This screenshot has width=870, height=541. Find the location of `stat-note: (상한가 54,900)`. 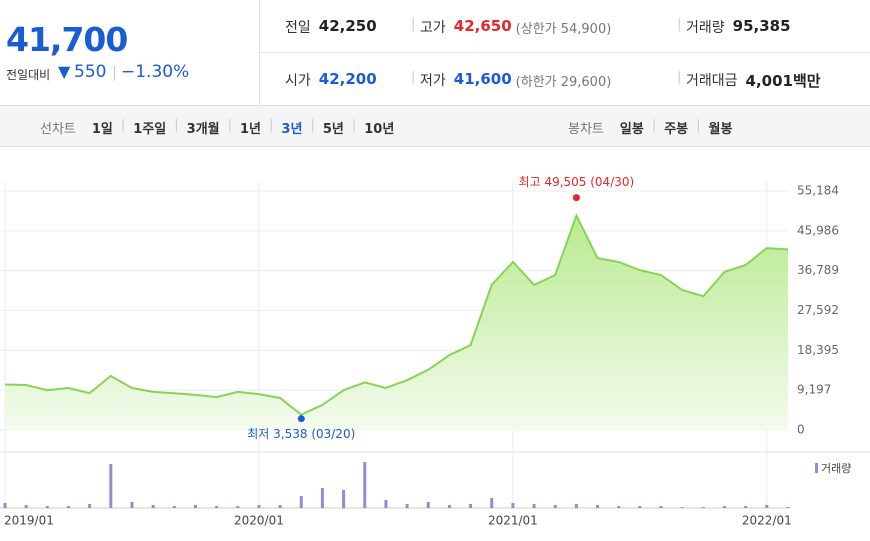

stat-note: (상한가 54,900) is located at coordinates (563, 29).